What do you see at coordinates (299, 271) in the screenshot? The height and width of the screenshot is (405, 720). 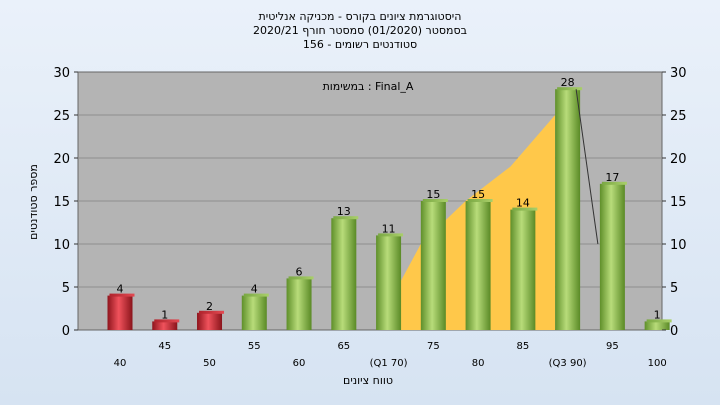 I see `data-label: 6` at bounding box center [299, 271].